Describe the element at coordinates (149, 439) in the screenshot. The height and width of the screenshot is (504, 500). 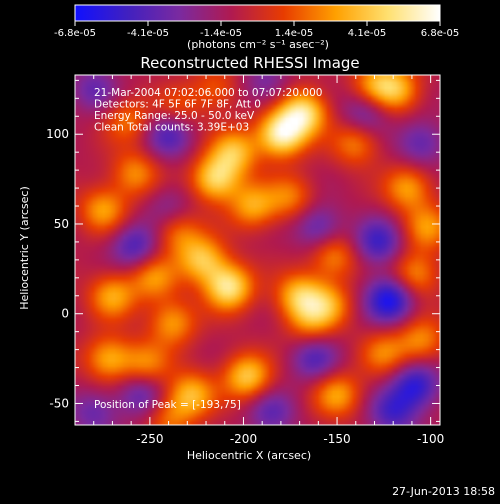
I see `x-tick-label: -250` at that location.